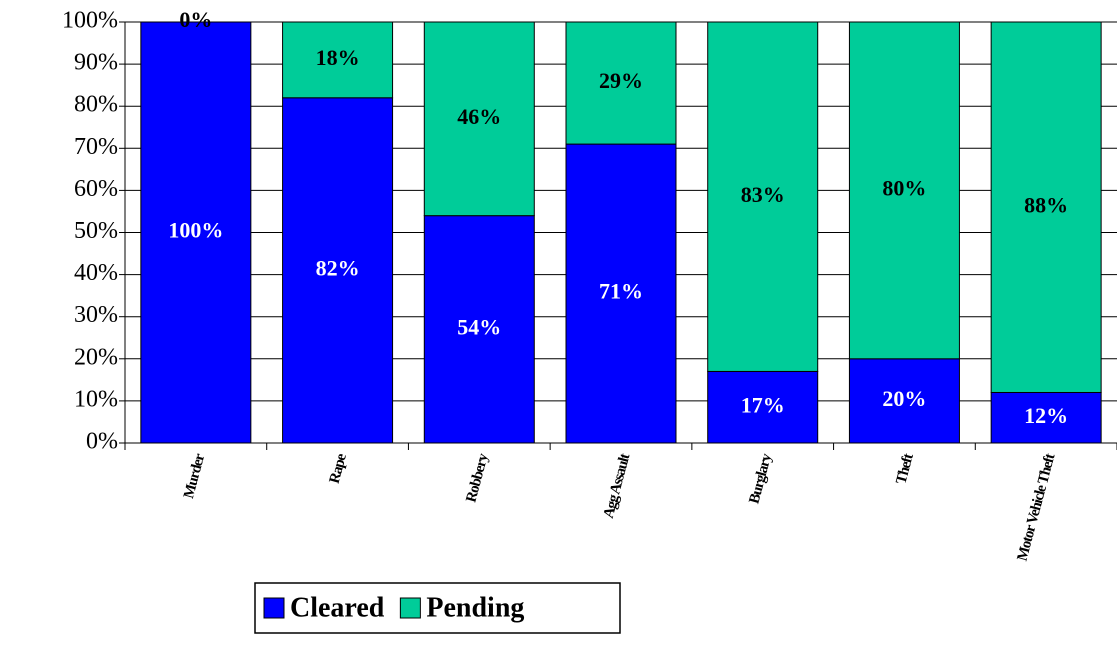 The height and width of the screenshot is (655, 1117). Describe the element at coordinates (96, 315) in the screenshot. I see `y-tick-label: 30%` at that location.